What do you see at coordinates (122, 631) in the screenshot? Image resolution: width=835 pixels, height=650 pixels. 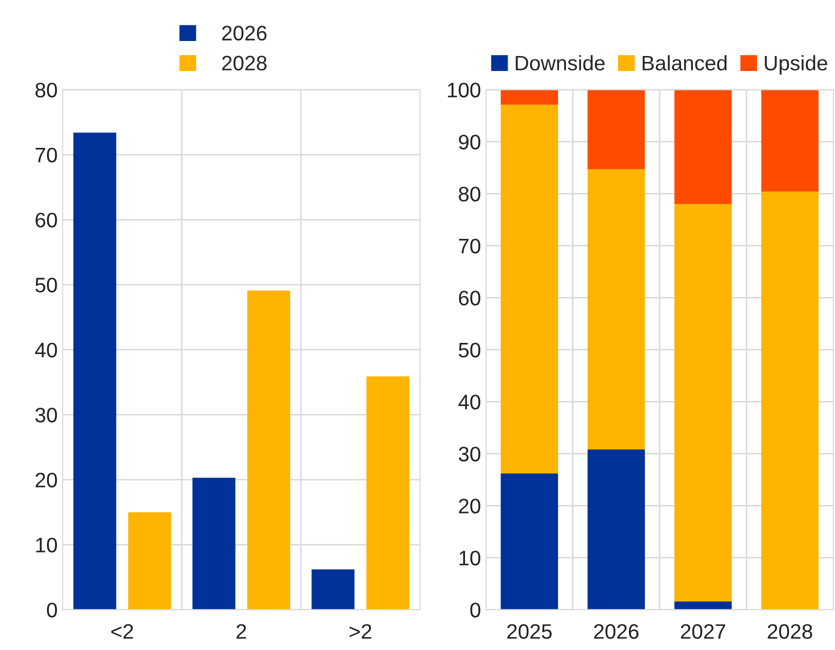 I see `x-tick-label: <2` at bounding box center [122, 631].